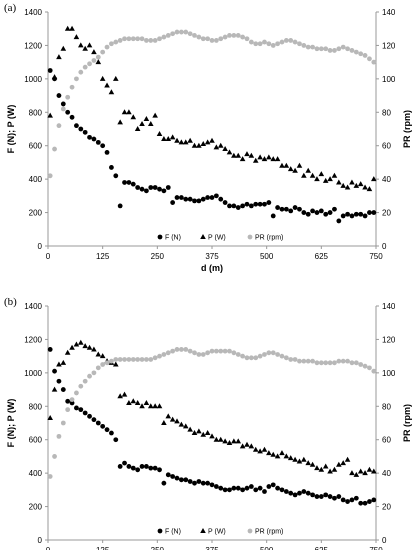 This screenshot has height=550, width=420. I want to click on y-left-tick-label: 1000, so click(33, 79).